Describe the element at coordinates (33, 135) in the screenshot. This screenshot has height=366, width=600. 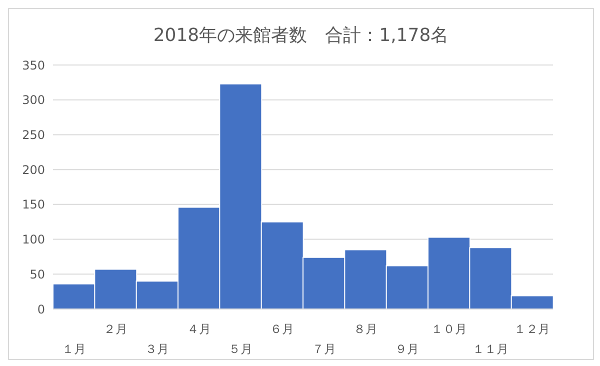
I see `y-tick-label: 250` at that location.